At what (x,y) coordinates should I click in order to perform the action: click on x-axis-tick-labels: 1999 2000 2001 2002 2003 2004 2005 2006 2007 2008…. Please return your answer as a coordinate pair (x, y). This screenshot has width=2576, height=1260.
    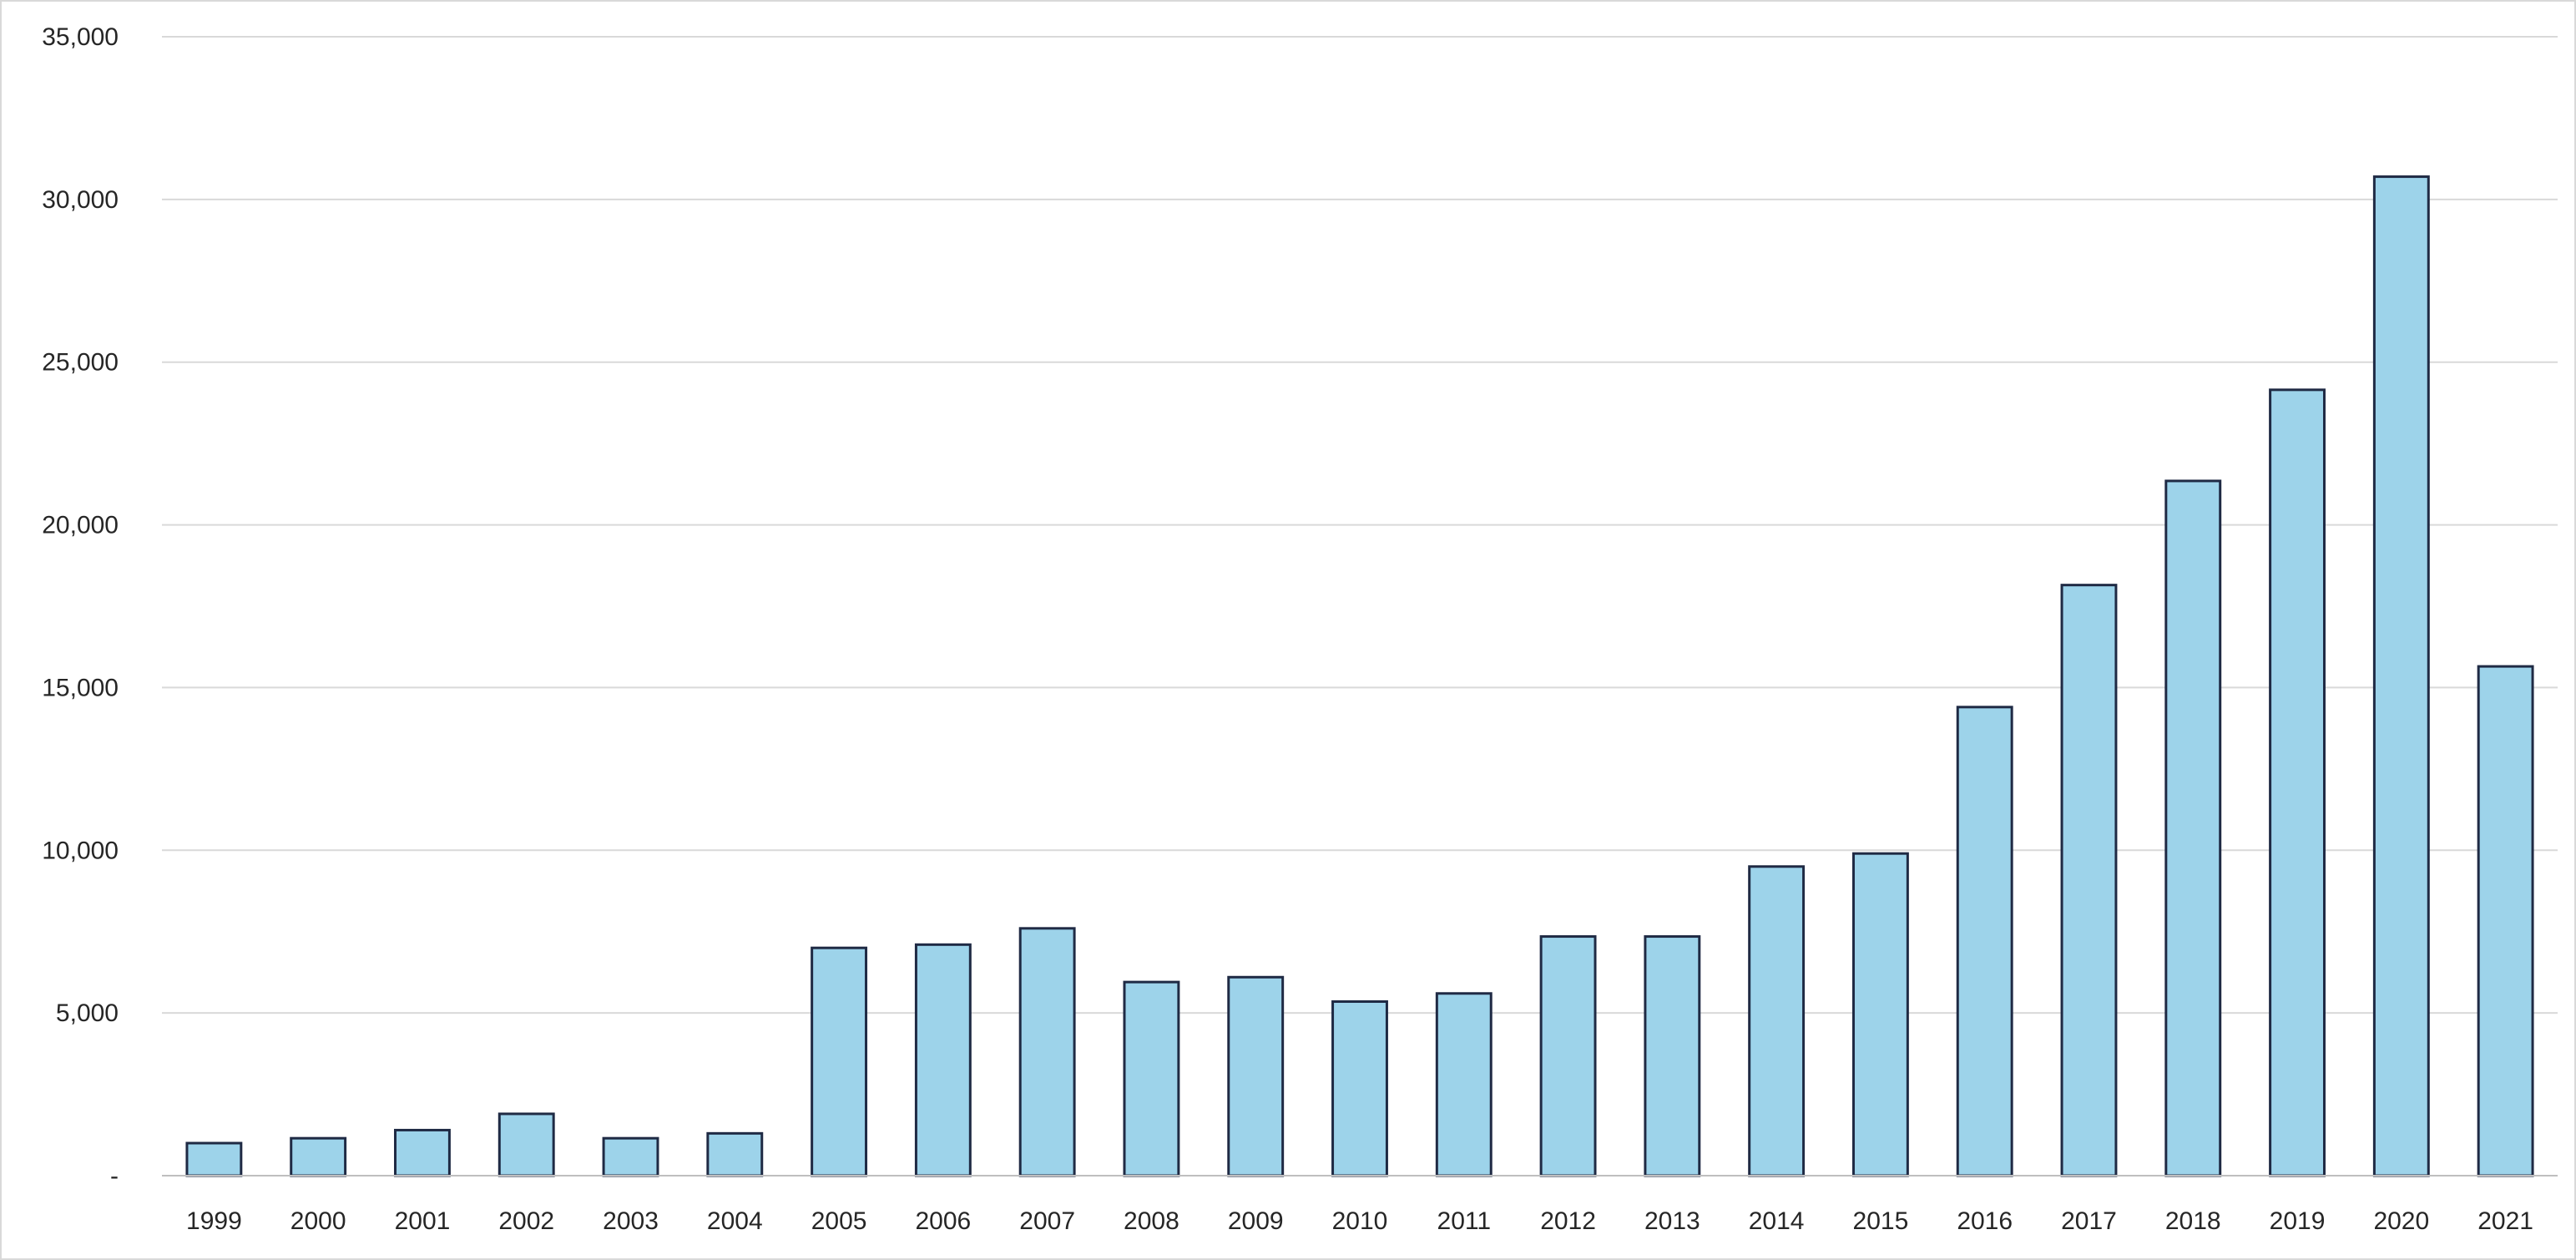
    Looking at the image, I should click on (1359, 1221).